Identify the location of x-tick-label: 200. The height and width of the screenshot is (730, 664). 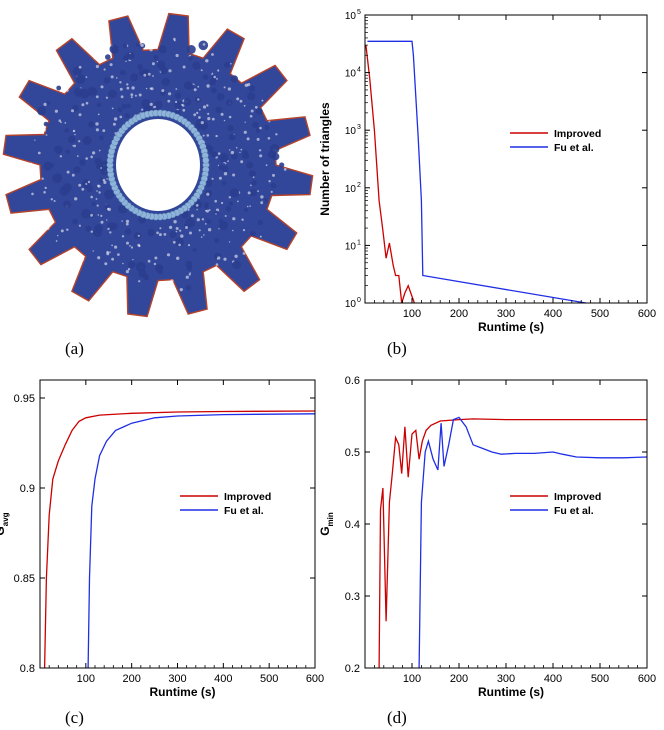
(131, 679).